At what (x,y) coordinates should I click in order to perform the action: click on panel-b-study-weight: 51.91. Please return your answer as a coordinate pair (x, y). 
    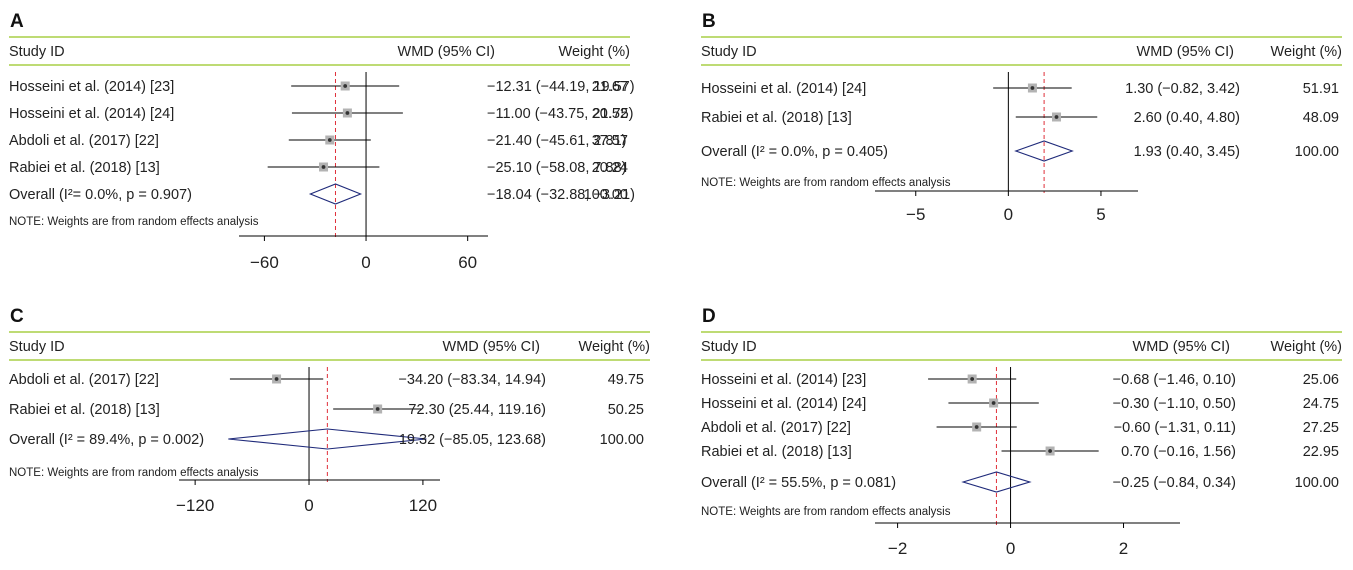
    Looking at the image, I should click on (1321, 89).